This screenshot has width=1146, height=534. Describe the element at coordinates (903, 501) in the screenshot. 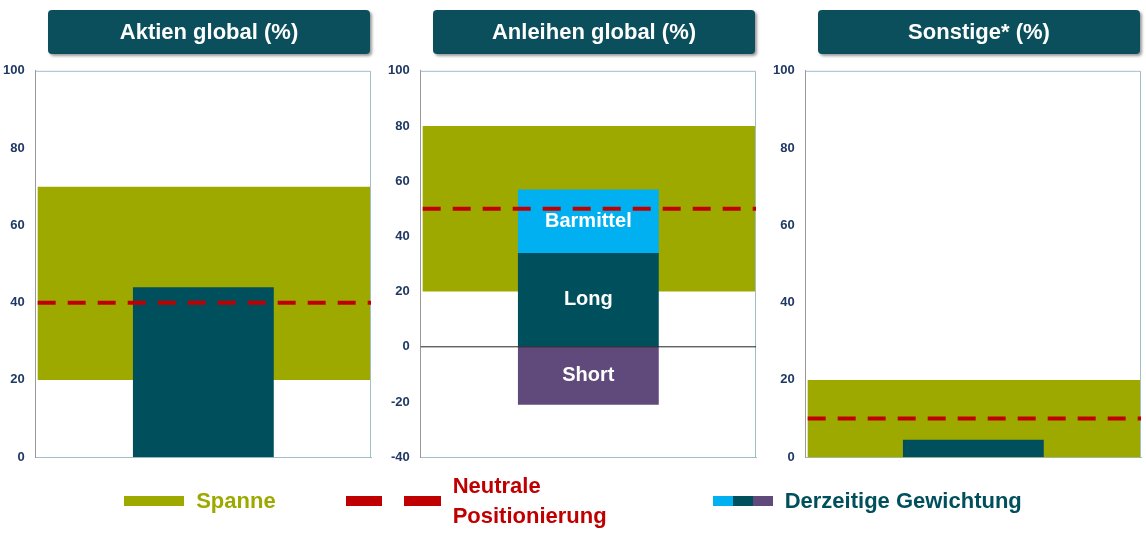

I see `legend-label: Derzeitige Gewichtung` at that location.